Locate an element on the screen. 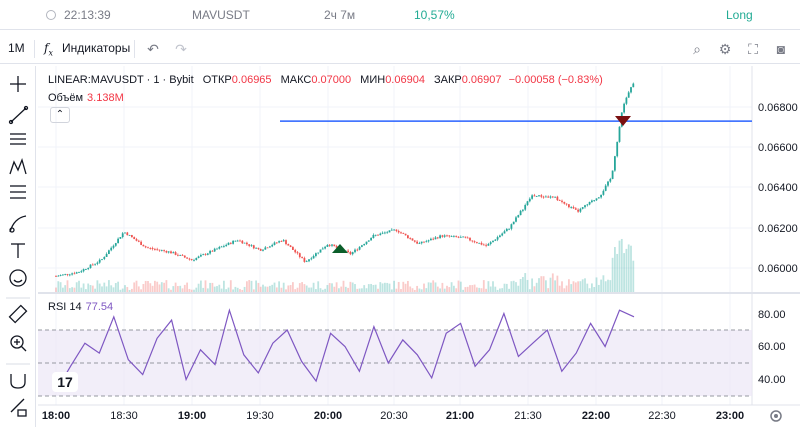 This screenshot has height=427, width=800. collapse-legend-button: ⌃ is located at coordinates (60, 115).